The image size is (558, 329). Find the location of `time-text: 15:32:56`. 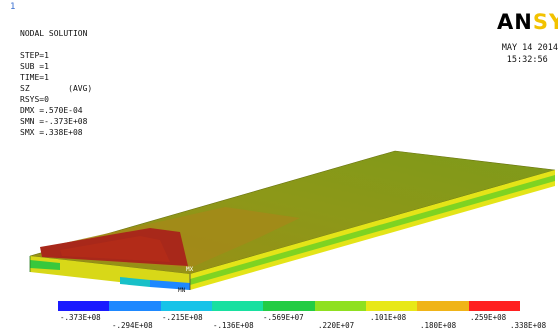

time-text: 15:32:56 is located at coordinates (527, 60).